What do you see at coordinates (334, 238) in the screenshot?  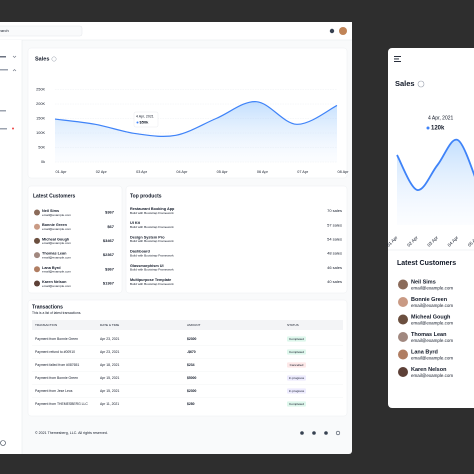 I see `product-sales: 54 sales` at bounding box center [334, 238].